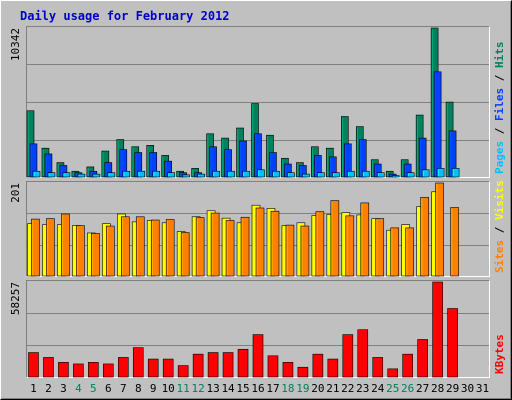  What do you see at coordinates (332, 388) in the screenshot?
I see `day-label-21: 21` at bounding box center [332, 388].